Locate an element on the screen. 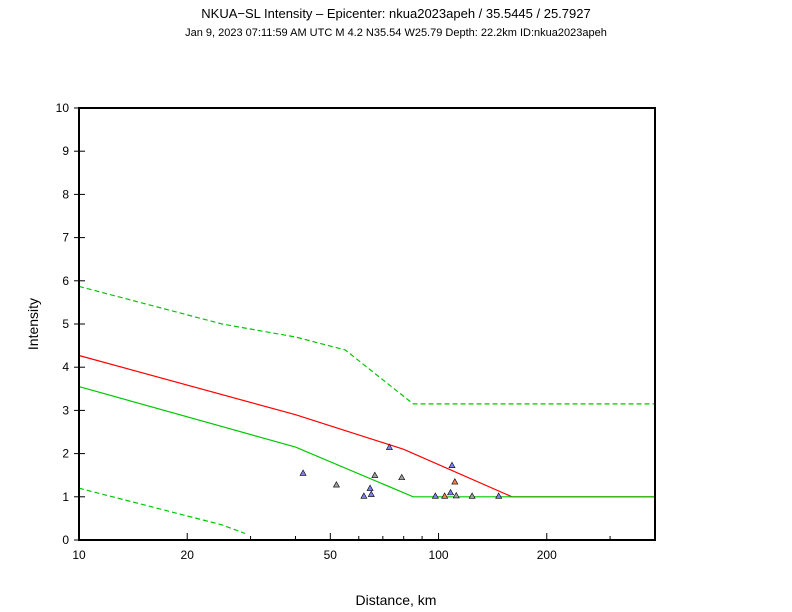  station-points is located at coordinates (401, 471).